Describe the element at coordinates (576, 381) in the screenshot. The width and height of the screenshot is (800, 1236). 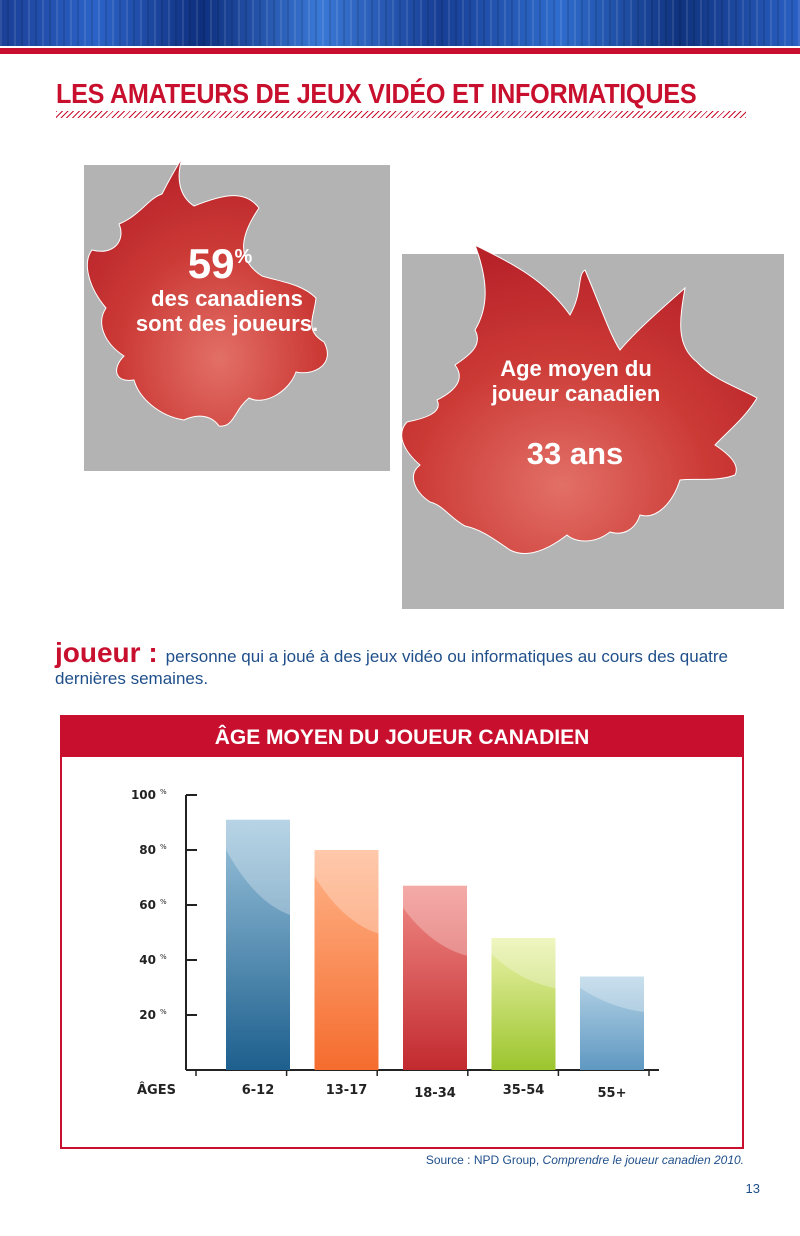
I see `stat-age-label: Age moyen du joueur canadien` at that location.